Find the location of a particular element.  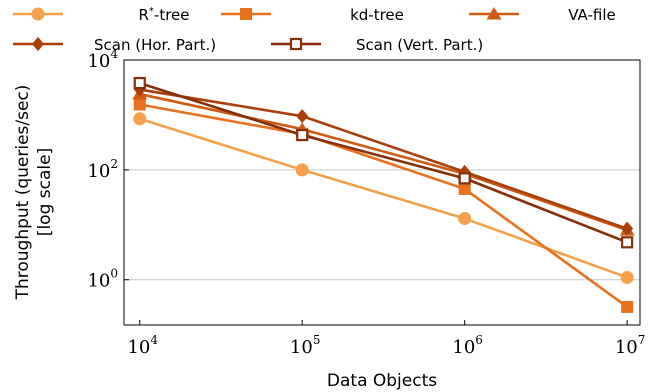

y-axis-label-scale: [log scale] is located at coordinates (45, 192).